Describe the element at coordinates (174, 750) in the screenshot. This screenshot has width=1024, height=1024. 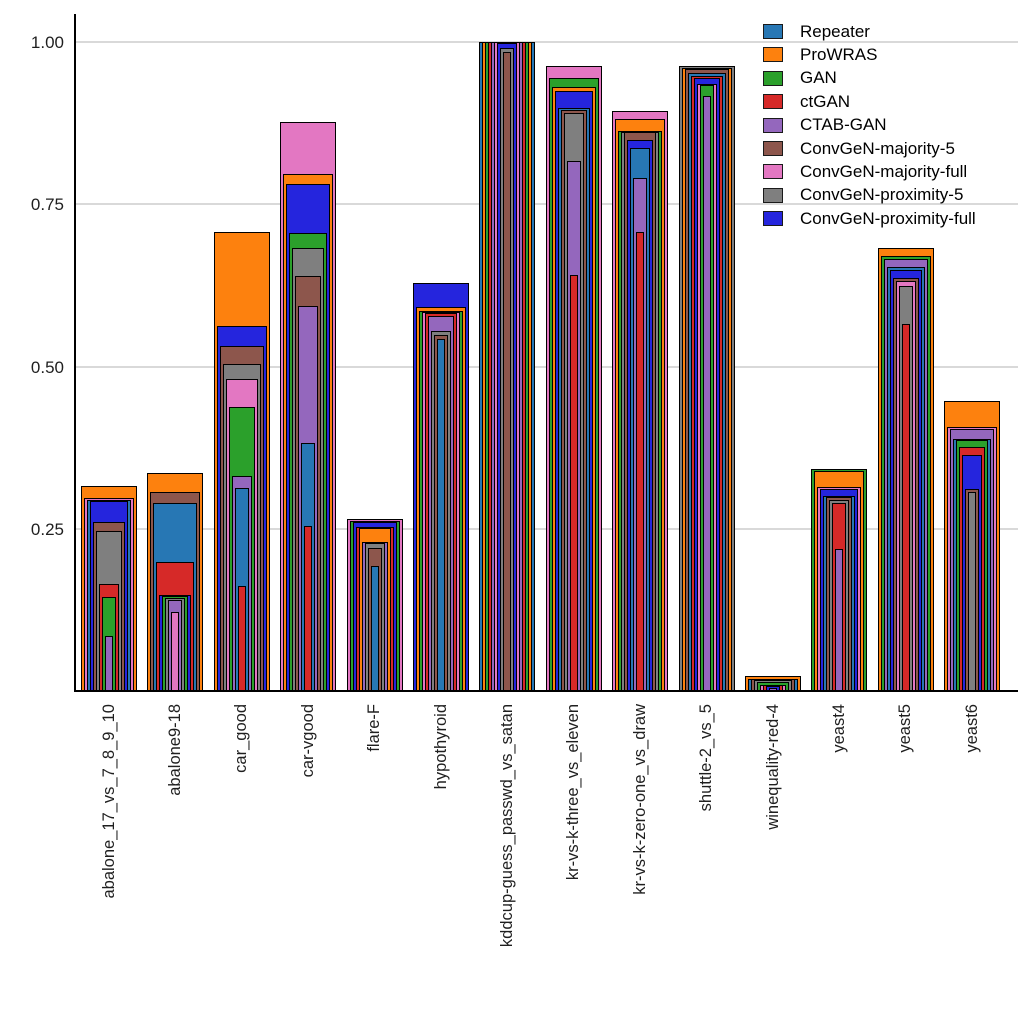
I see `x-tick-label: abalone9-18` at that location.